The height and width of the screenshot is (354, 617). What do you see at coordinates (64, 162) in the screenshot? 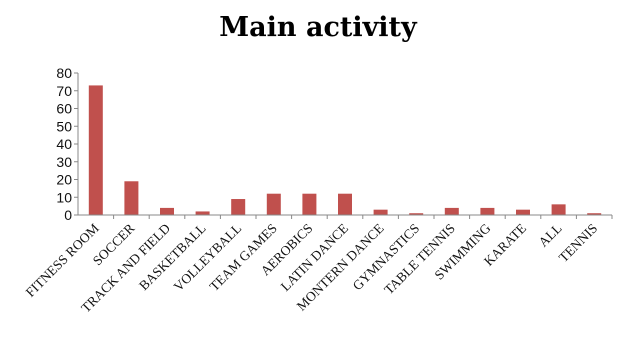
I see `y-tick-label: 30` at bounding box center [64, 162].